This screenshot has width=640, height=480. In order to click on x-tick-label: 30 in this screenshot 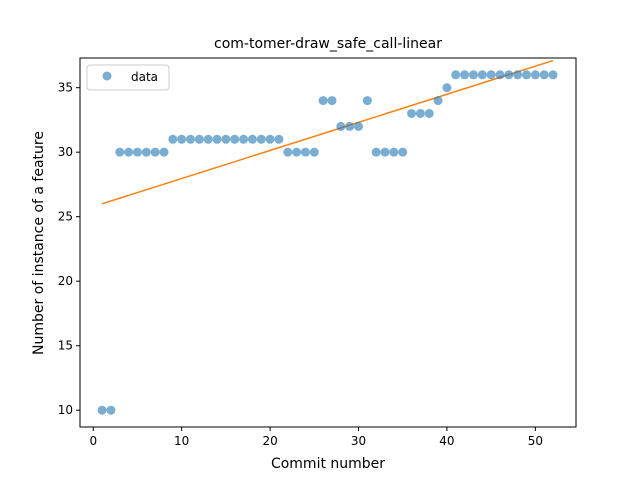, I will do `click(358, 441)`.